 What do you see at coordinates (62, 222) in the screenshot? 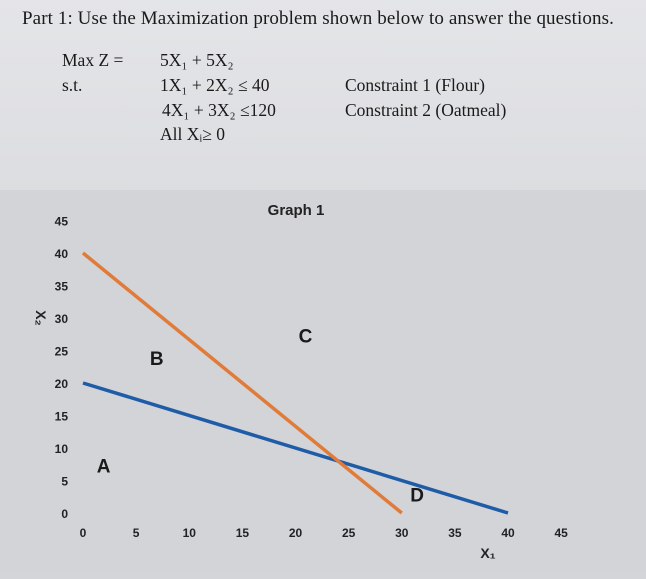
I see `y-tick-label: 45` at bounding box center [62, 222].